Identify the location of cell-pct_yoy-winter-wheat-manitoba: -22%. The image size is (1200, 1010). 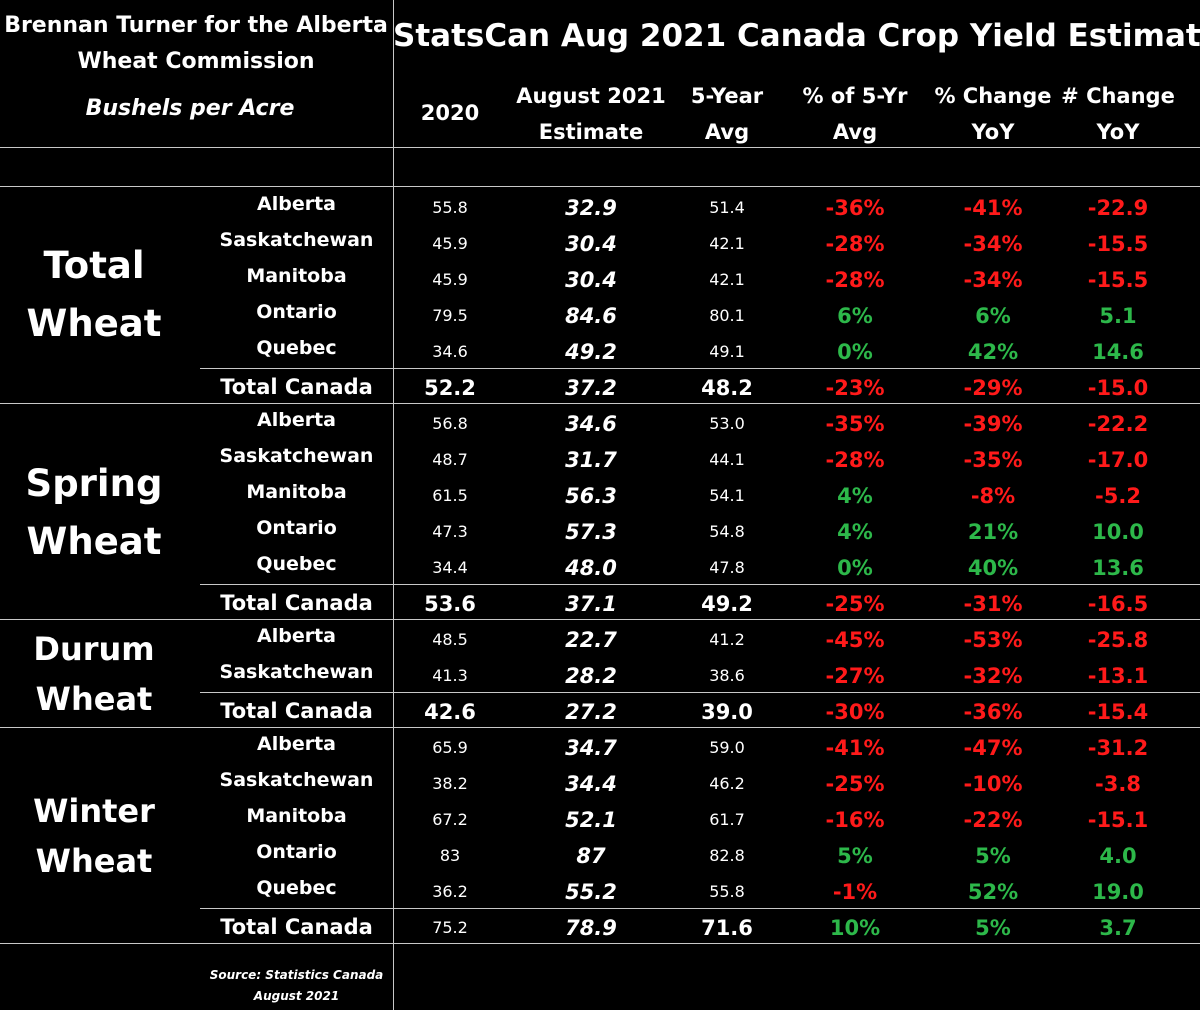
(993, 820).